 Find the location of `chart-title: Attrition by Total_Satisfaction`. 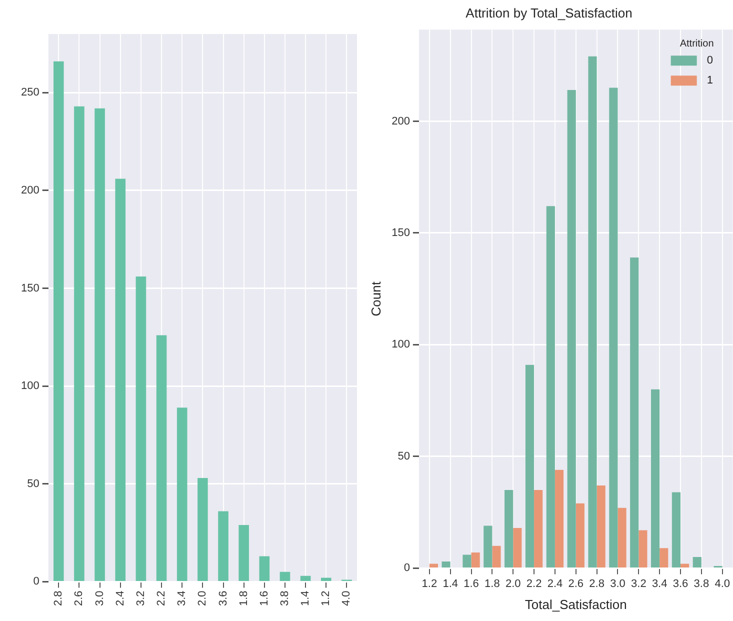

chart-title: Attrition by Total_Satisfaction is located at coordinates (549, 12).